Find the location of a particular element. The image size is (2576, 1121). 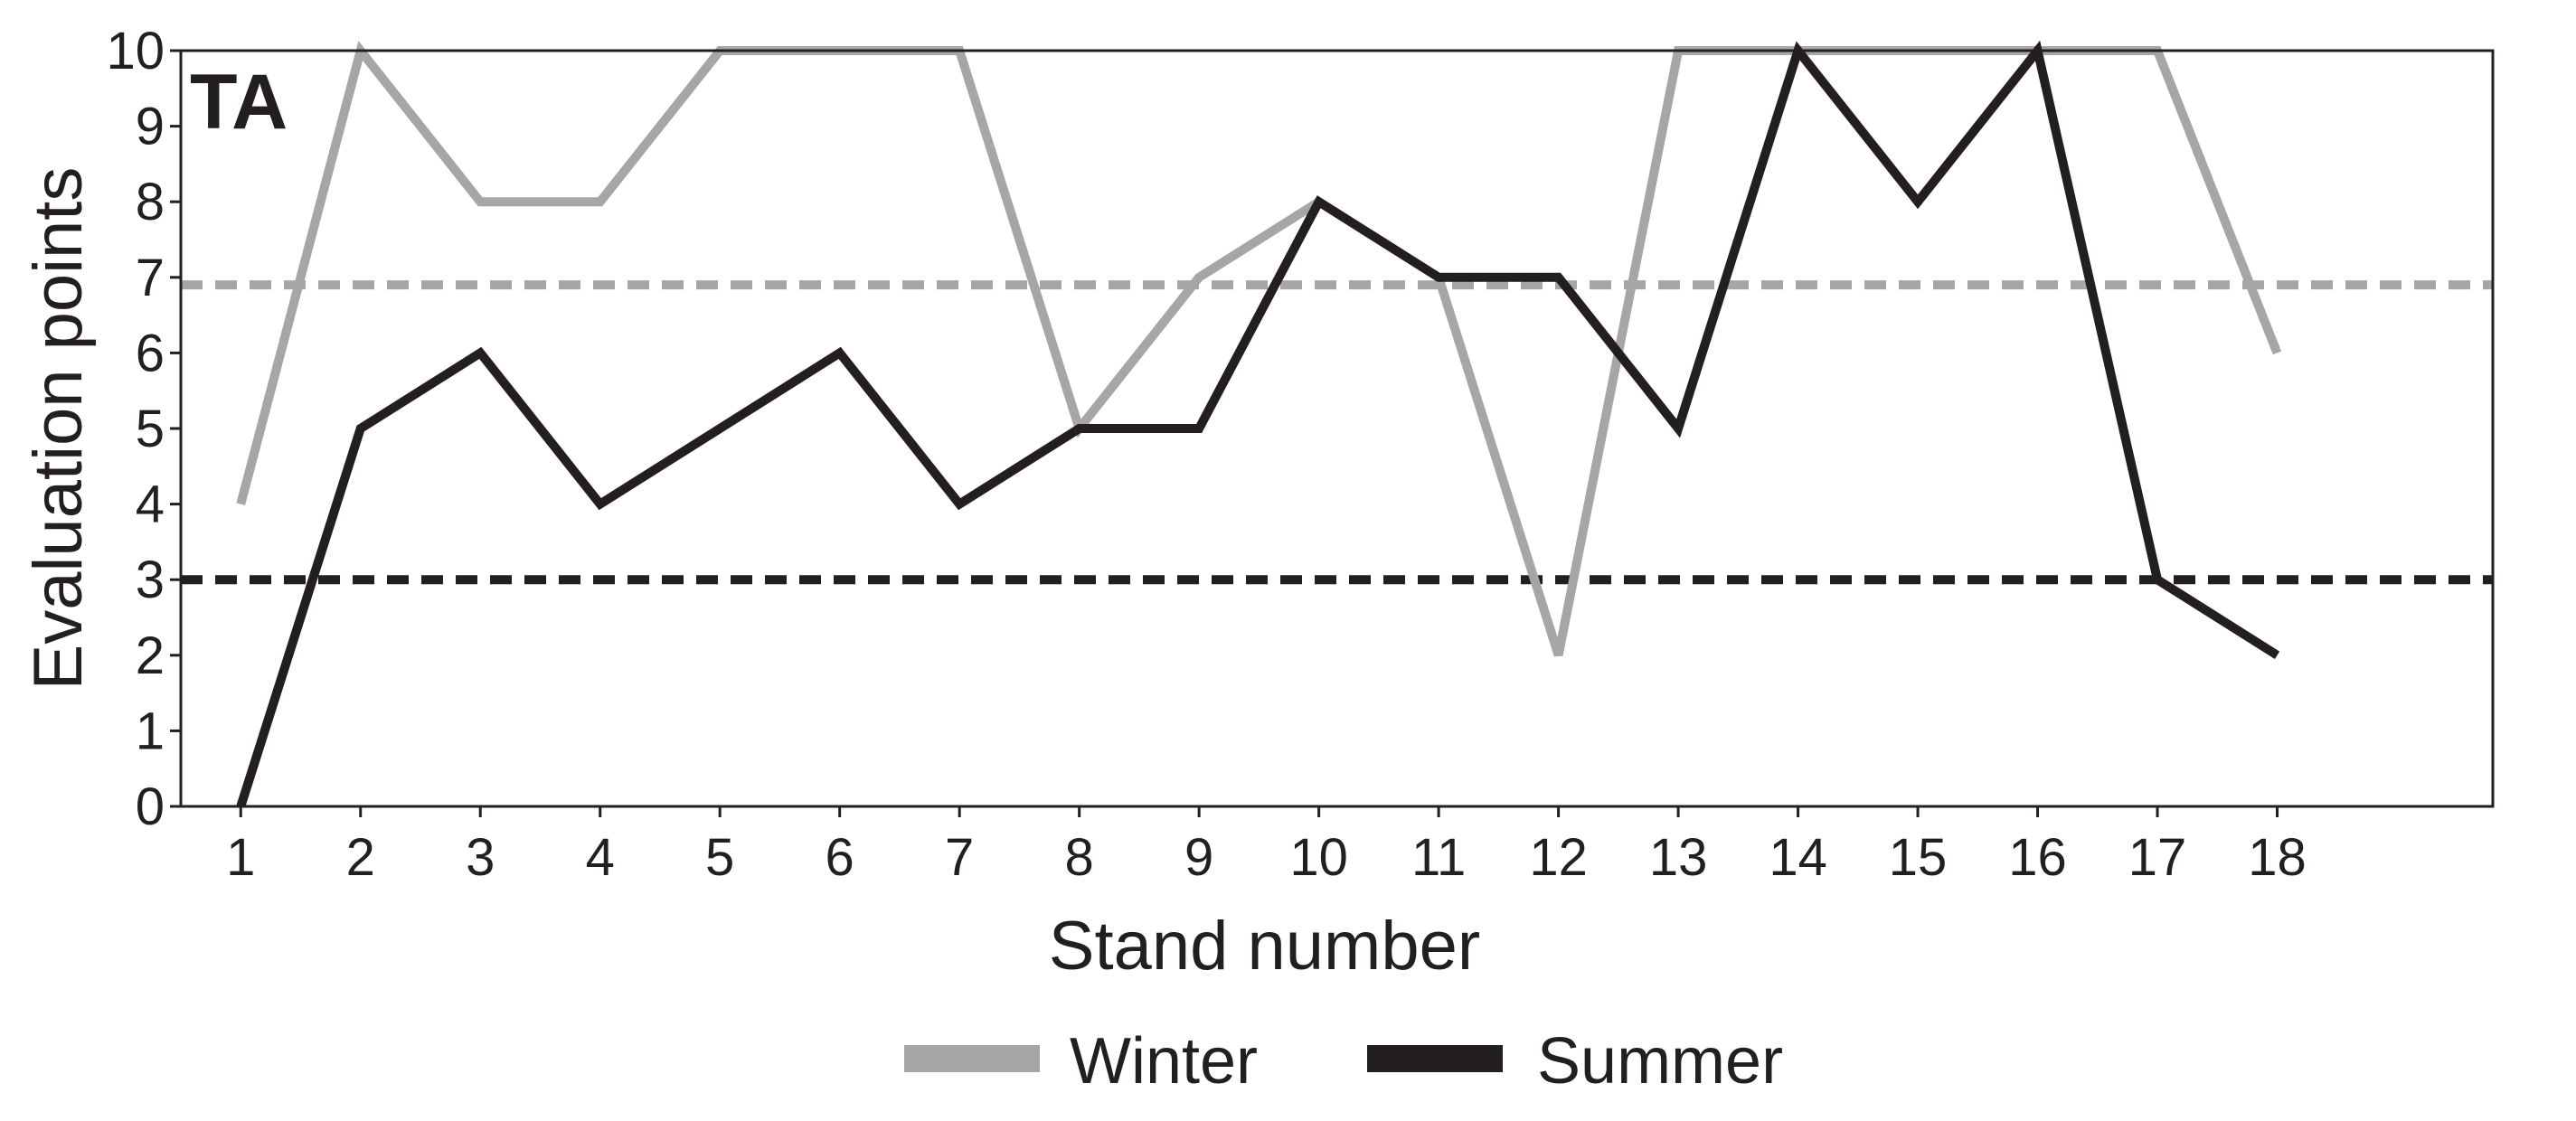

x-tick-label: 9 is located at coordinates (1198, 857).